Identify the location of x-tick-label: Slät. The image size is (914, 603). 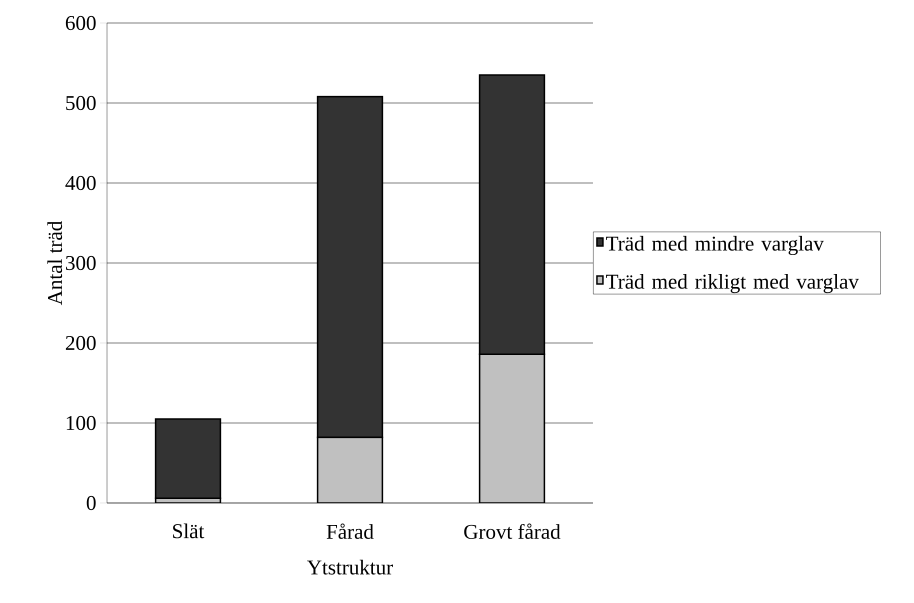
(188, 531).